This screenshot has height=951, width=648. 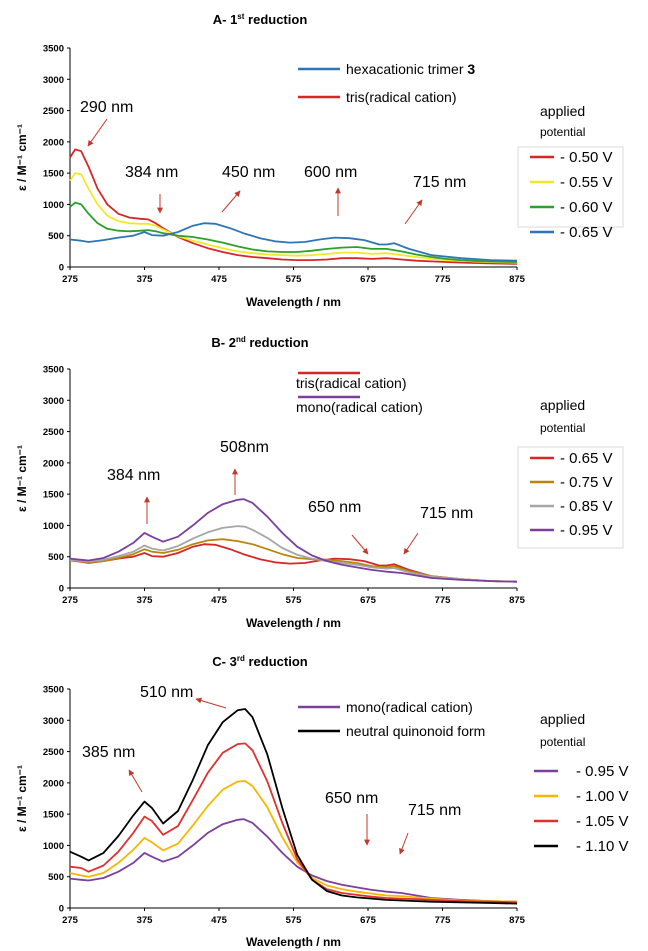 What do you see at coordinates (586, 207) in the screenshot?
I see `potential-legend-label: - 0.60 V` at bounding box center [586, 207].